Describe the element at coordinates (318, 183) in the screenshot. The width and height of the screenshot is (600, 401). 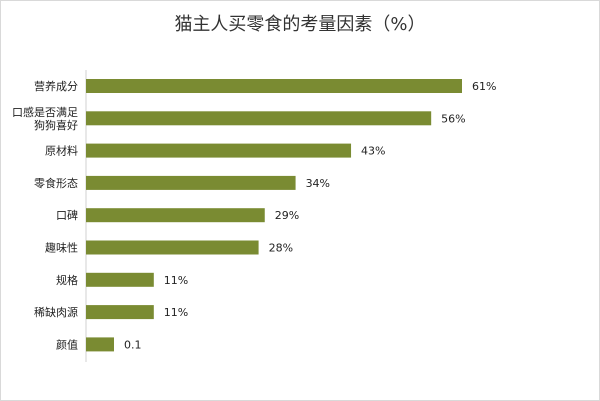
I see `data-label: 34%` at that location.